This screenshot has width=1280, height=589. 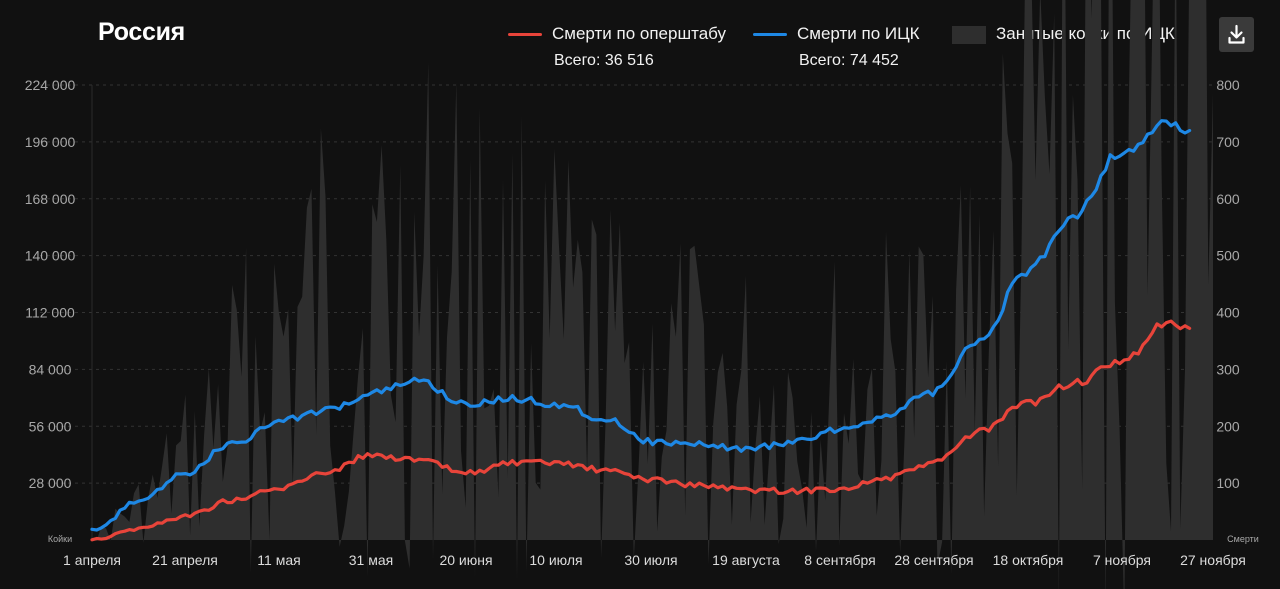 I want to click on right-axis-tick: 800, so click(x=1228, y=85).